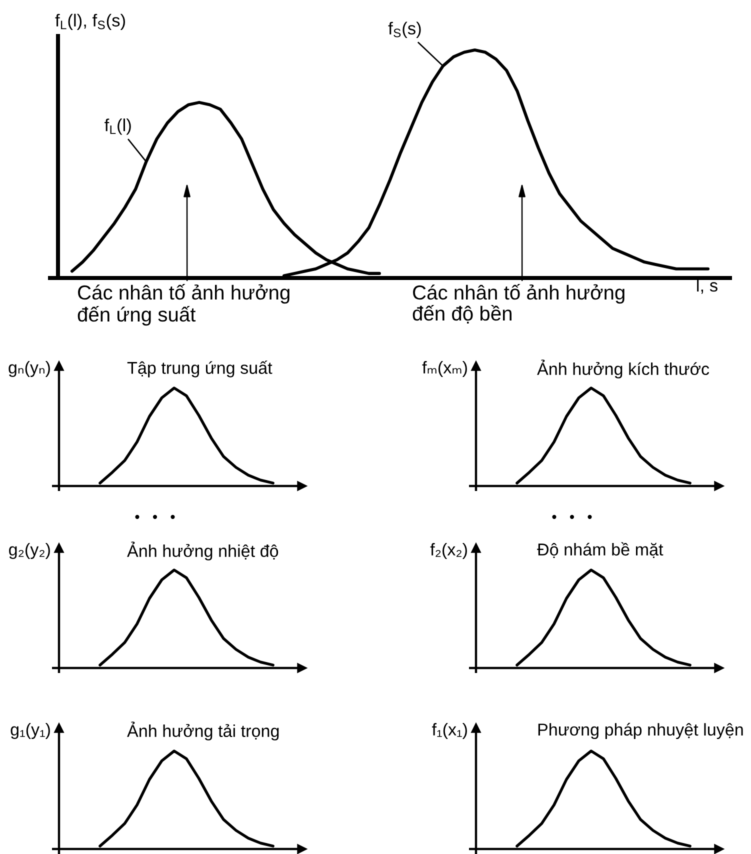  I want to click on y-axis-title: f₂(x₂), so click(448, 551).